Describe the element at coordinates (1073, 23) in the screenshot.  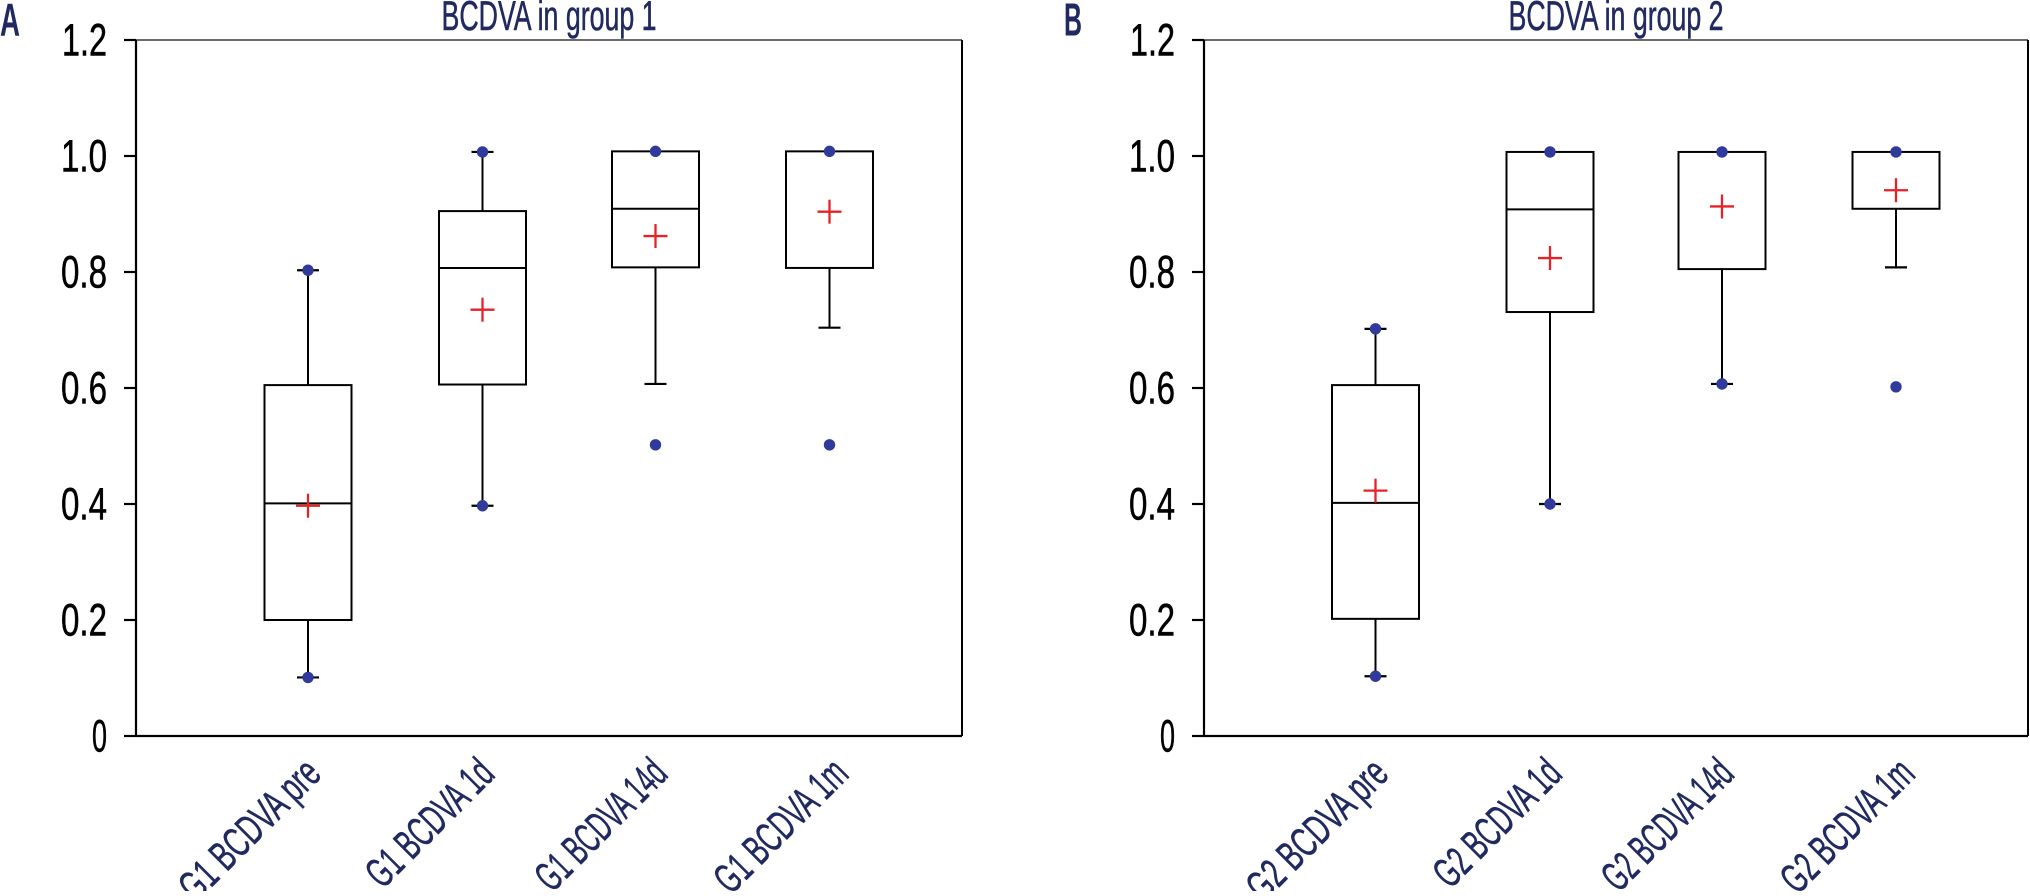
I see `svg-text: B` at that location.